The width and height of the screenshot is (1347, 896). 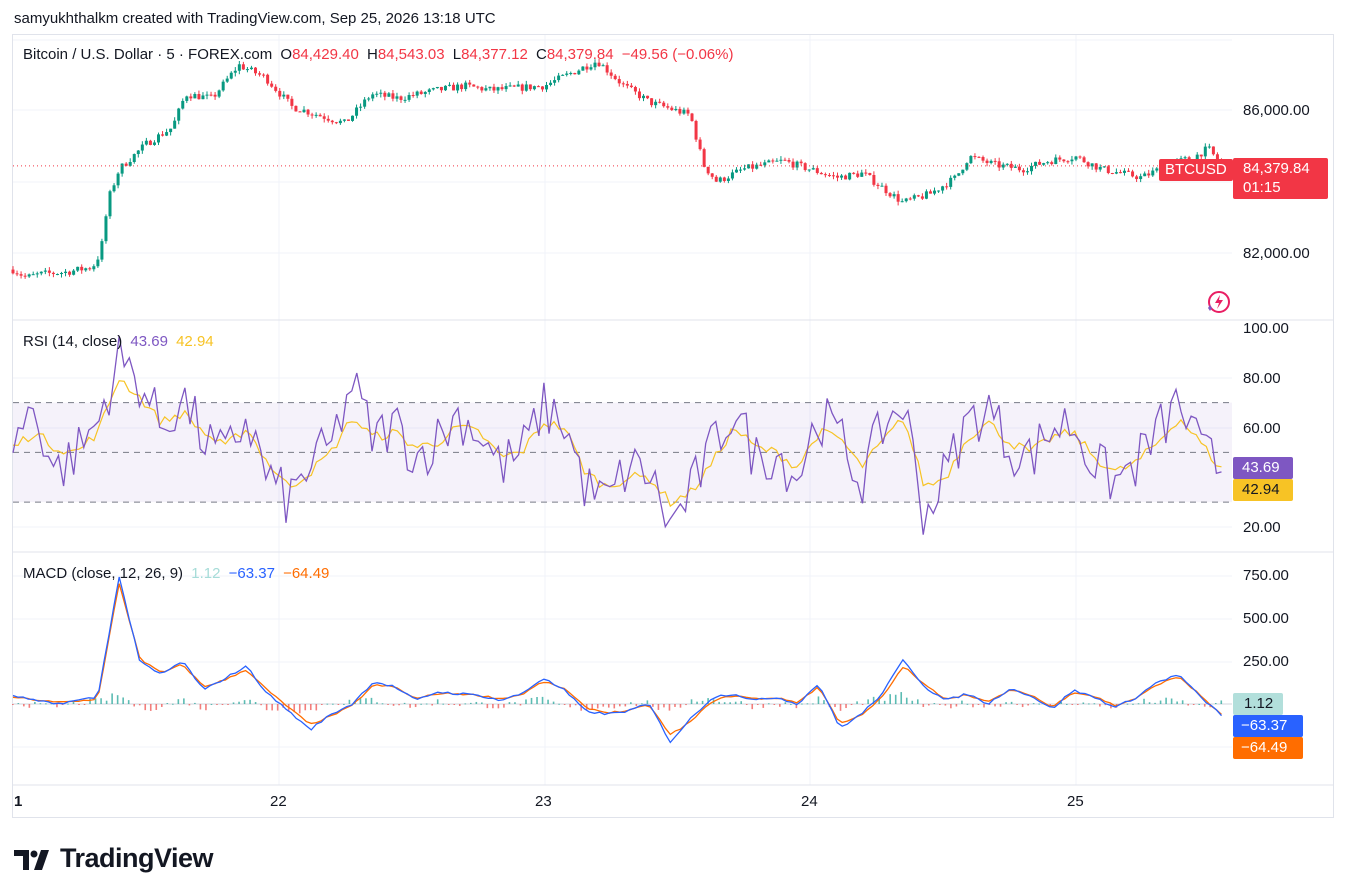 What do you see at coordinates (1268, 726) in the screenshot?
I see `macd-line-tag: −63.37` at bounding box center [1268, 726].